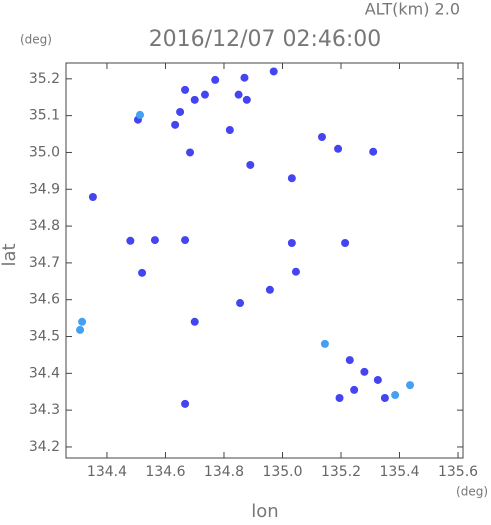 The image size is (491, 525). I want to click on y-tick-label: 34.2, so click(44, 447).